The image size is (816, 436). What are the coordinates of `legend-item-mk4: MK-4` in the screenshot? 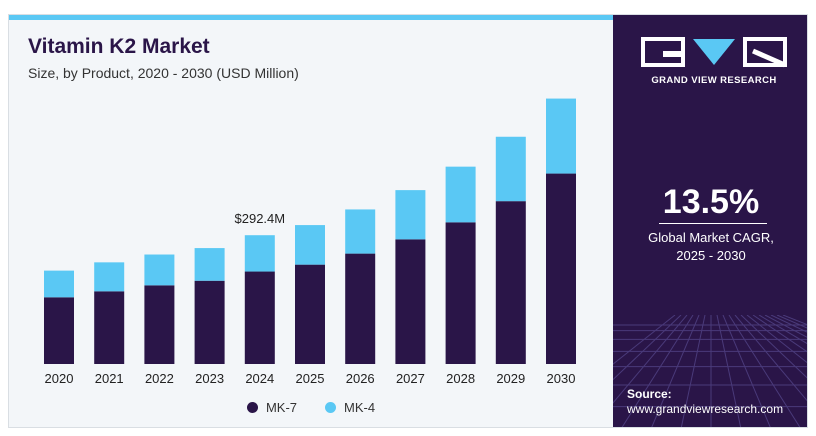 It's located at (350, 407).